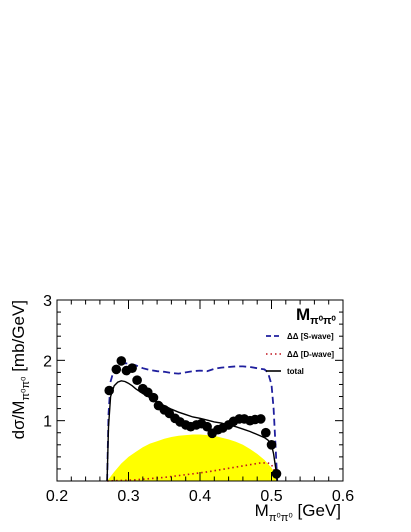 The height and width of the screenshot is (532, 411). What do you see at coordinates (192, 431) in the screenshot?
I see `total-curve` at bounding box center [192, 431].